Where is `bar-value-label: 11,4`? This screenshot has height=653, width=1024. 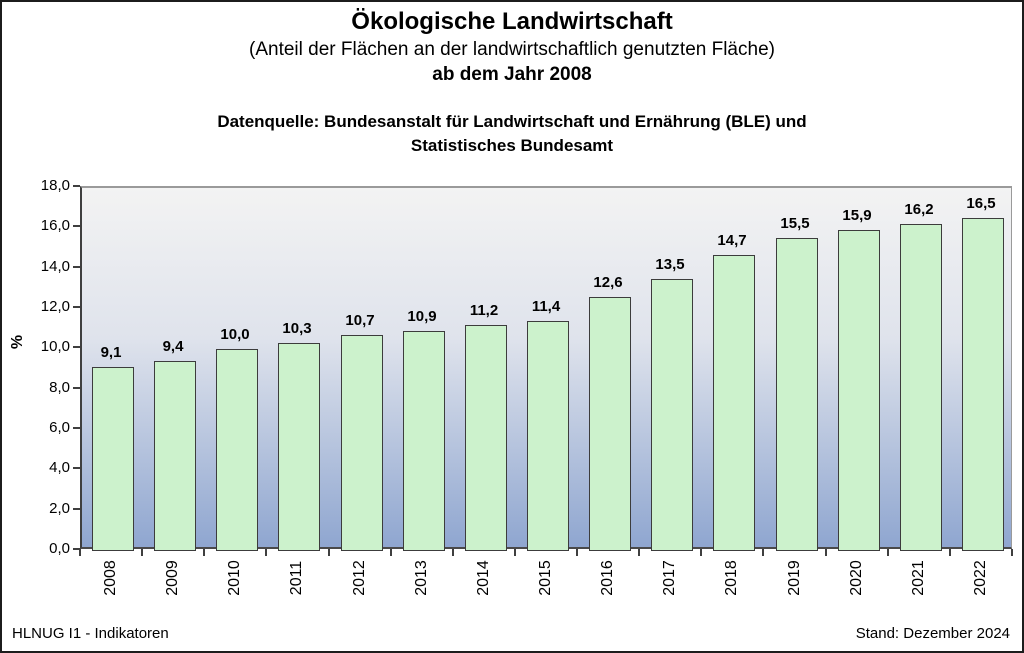 bar-value-label: 11,4 is located at coordinates (546, 306).